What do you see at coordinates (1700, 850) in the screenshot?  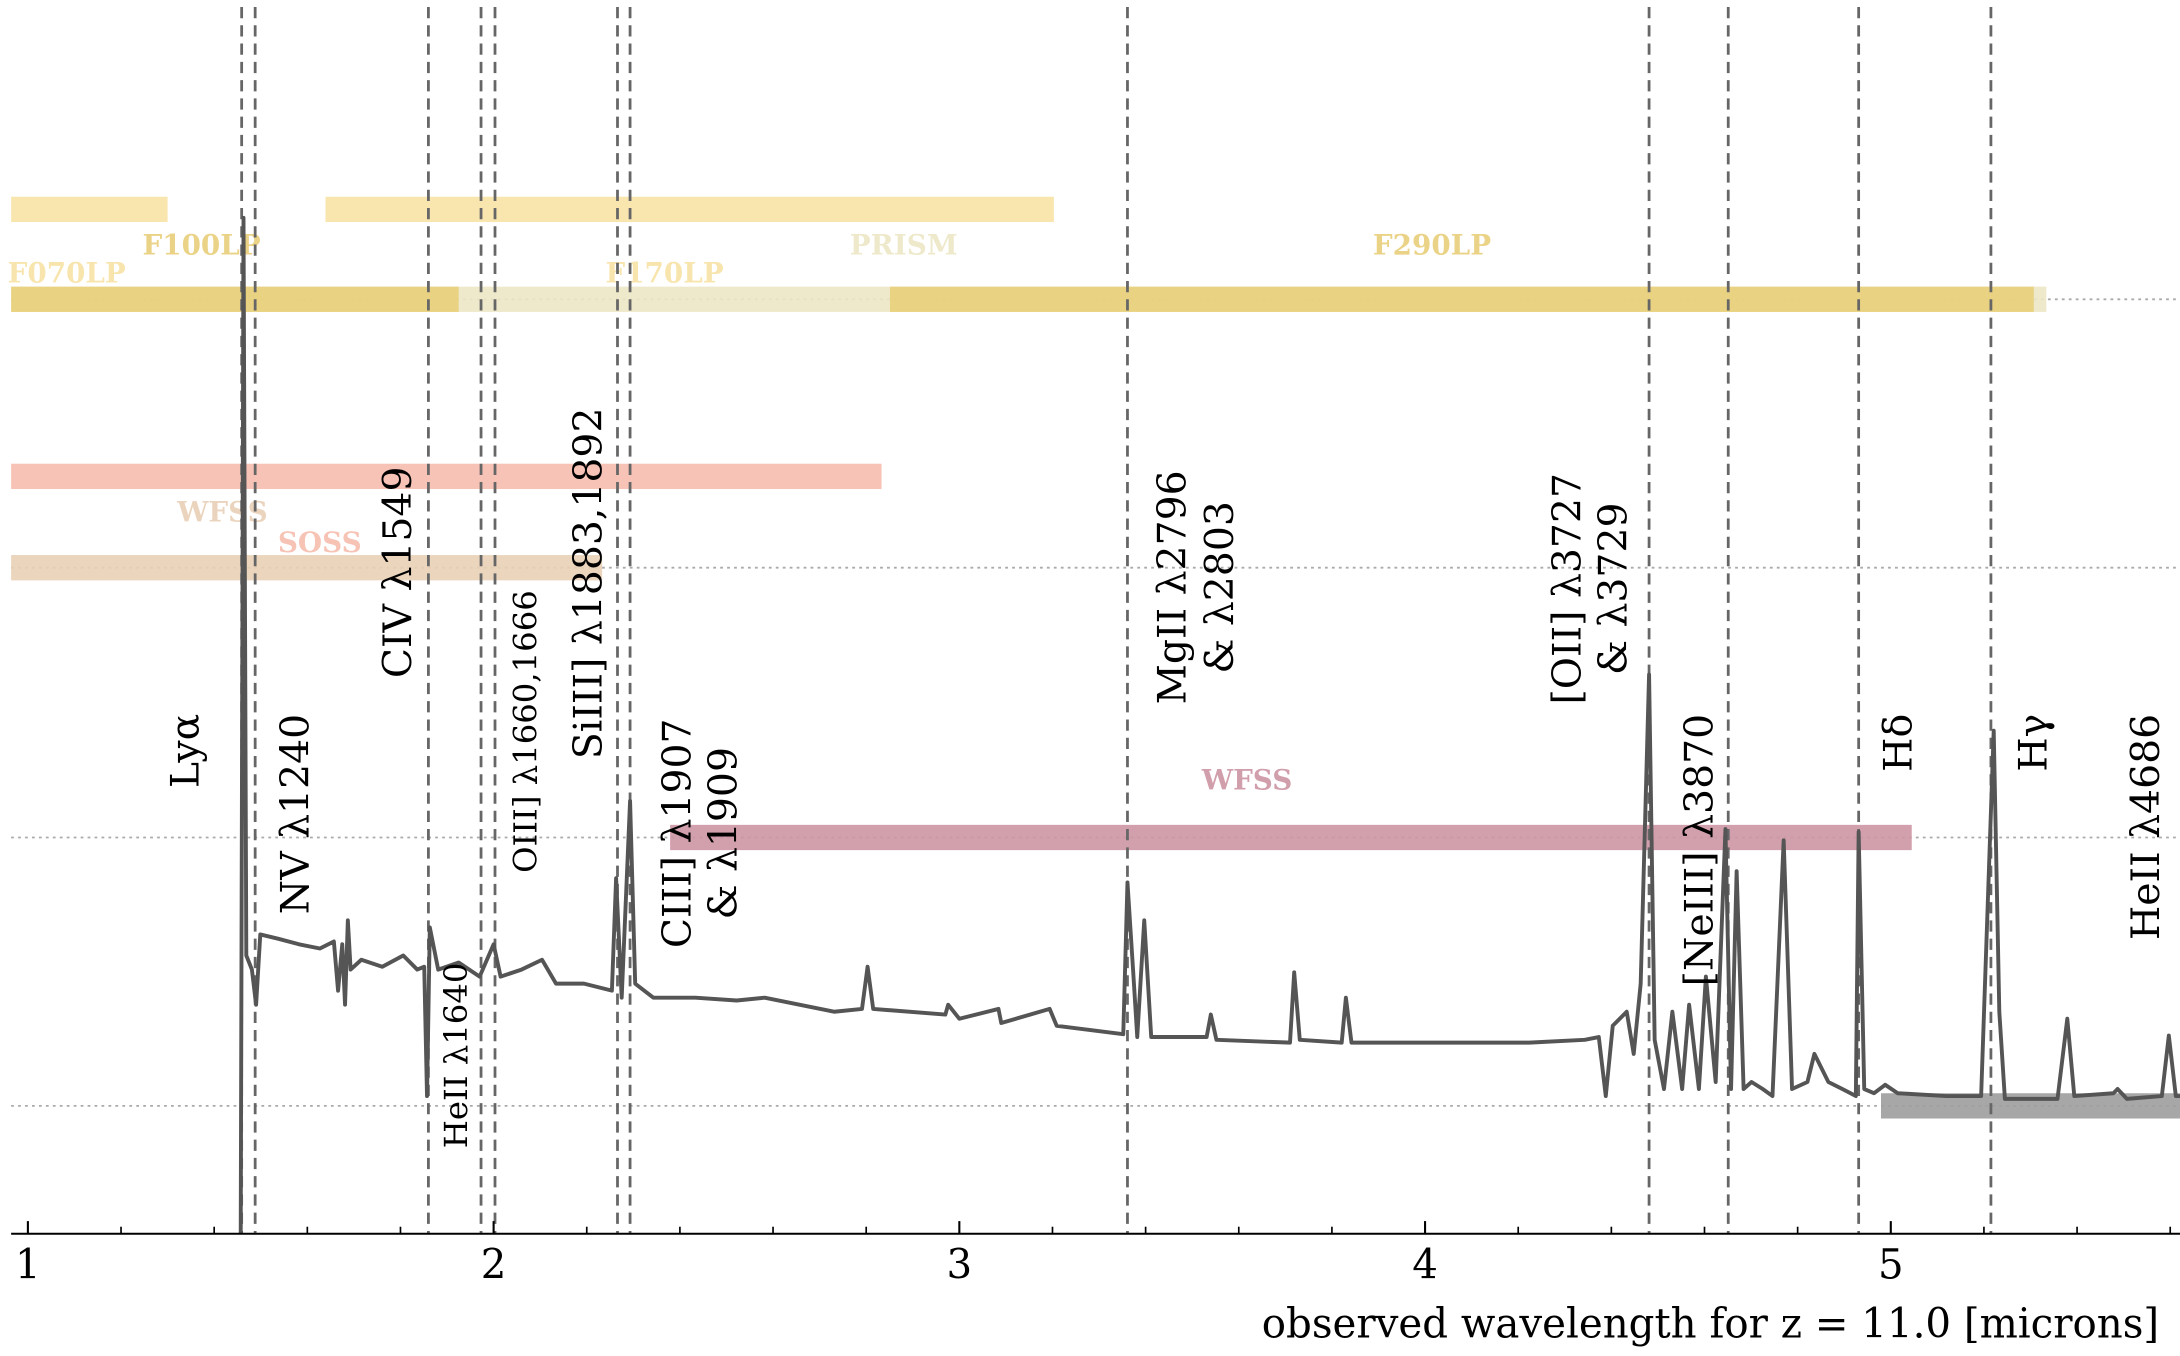 I see `line-label: [NeIII] λ3870` at bounding box center [1700, 850].